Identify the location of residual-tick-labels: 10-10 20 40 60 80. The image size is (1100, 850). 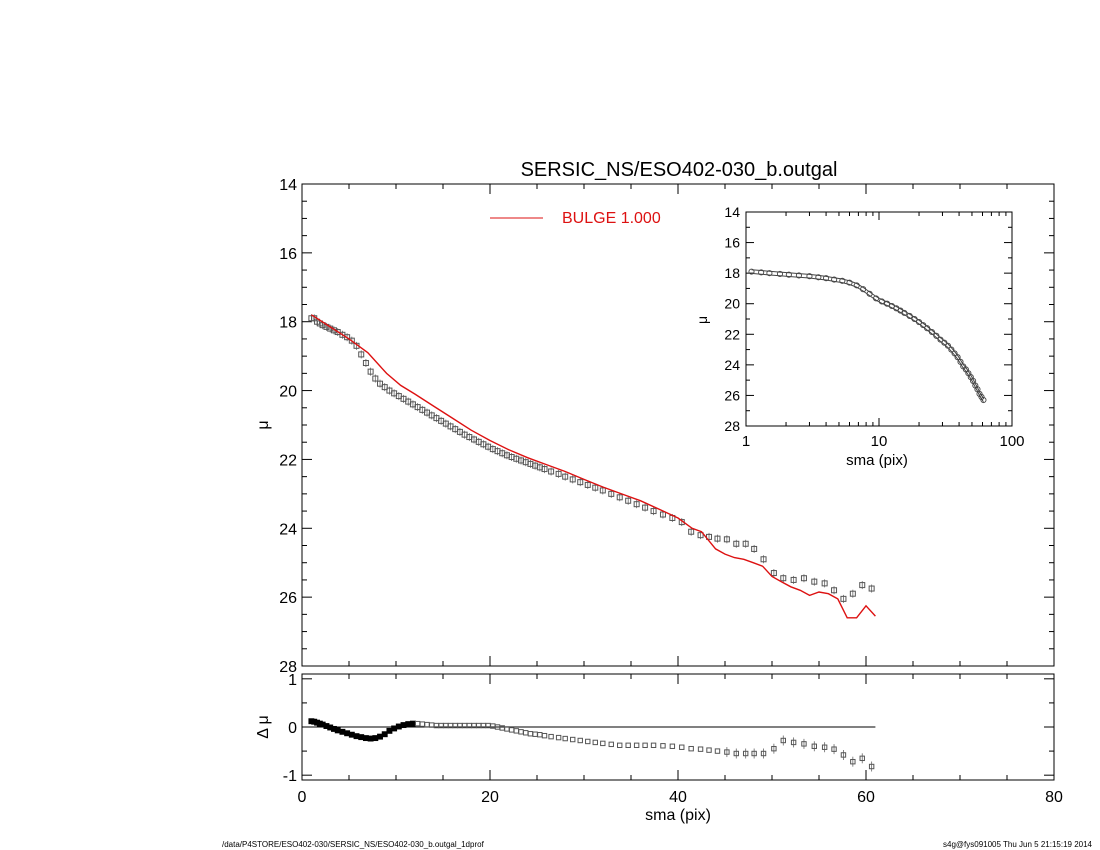
(673, 739).